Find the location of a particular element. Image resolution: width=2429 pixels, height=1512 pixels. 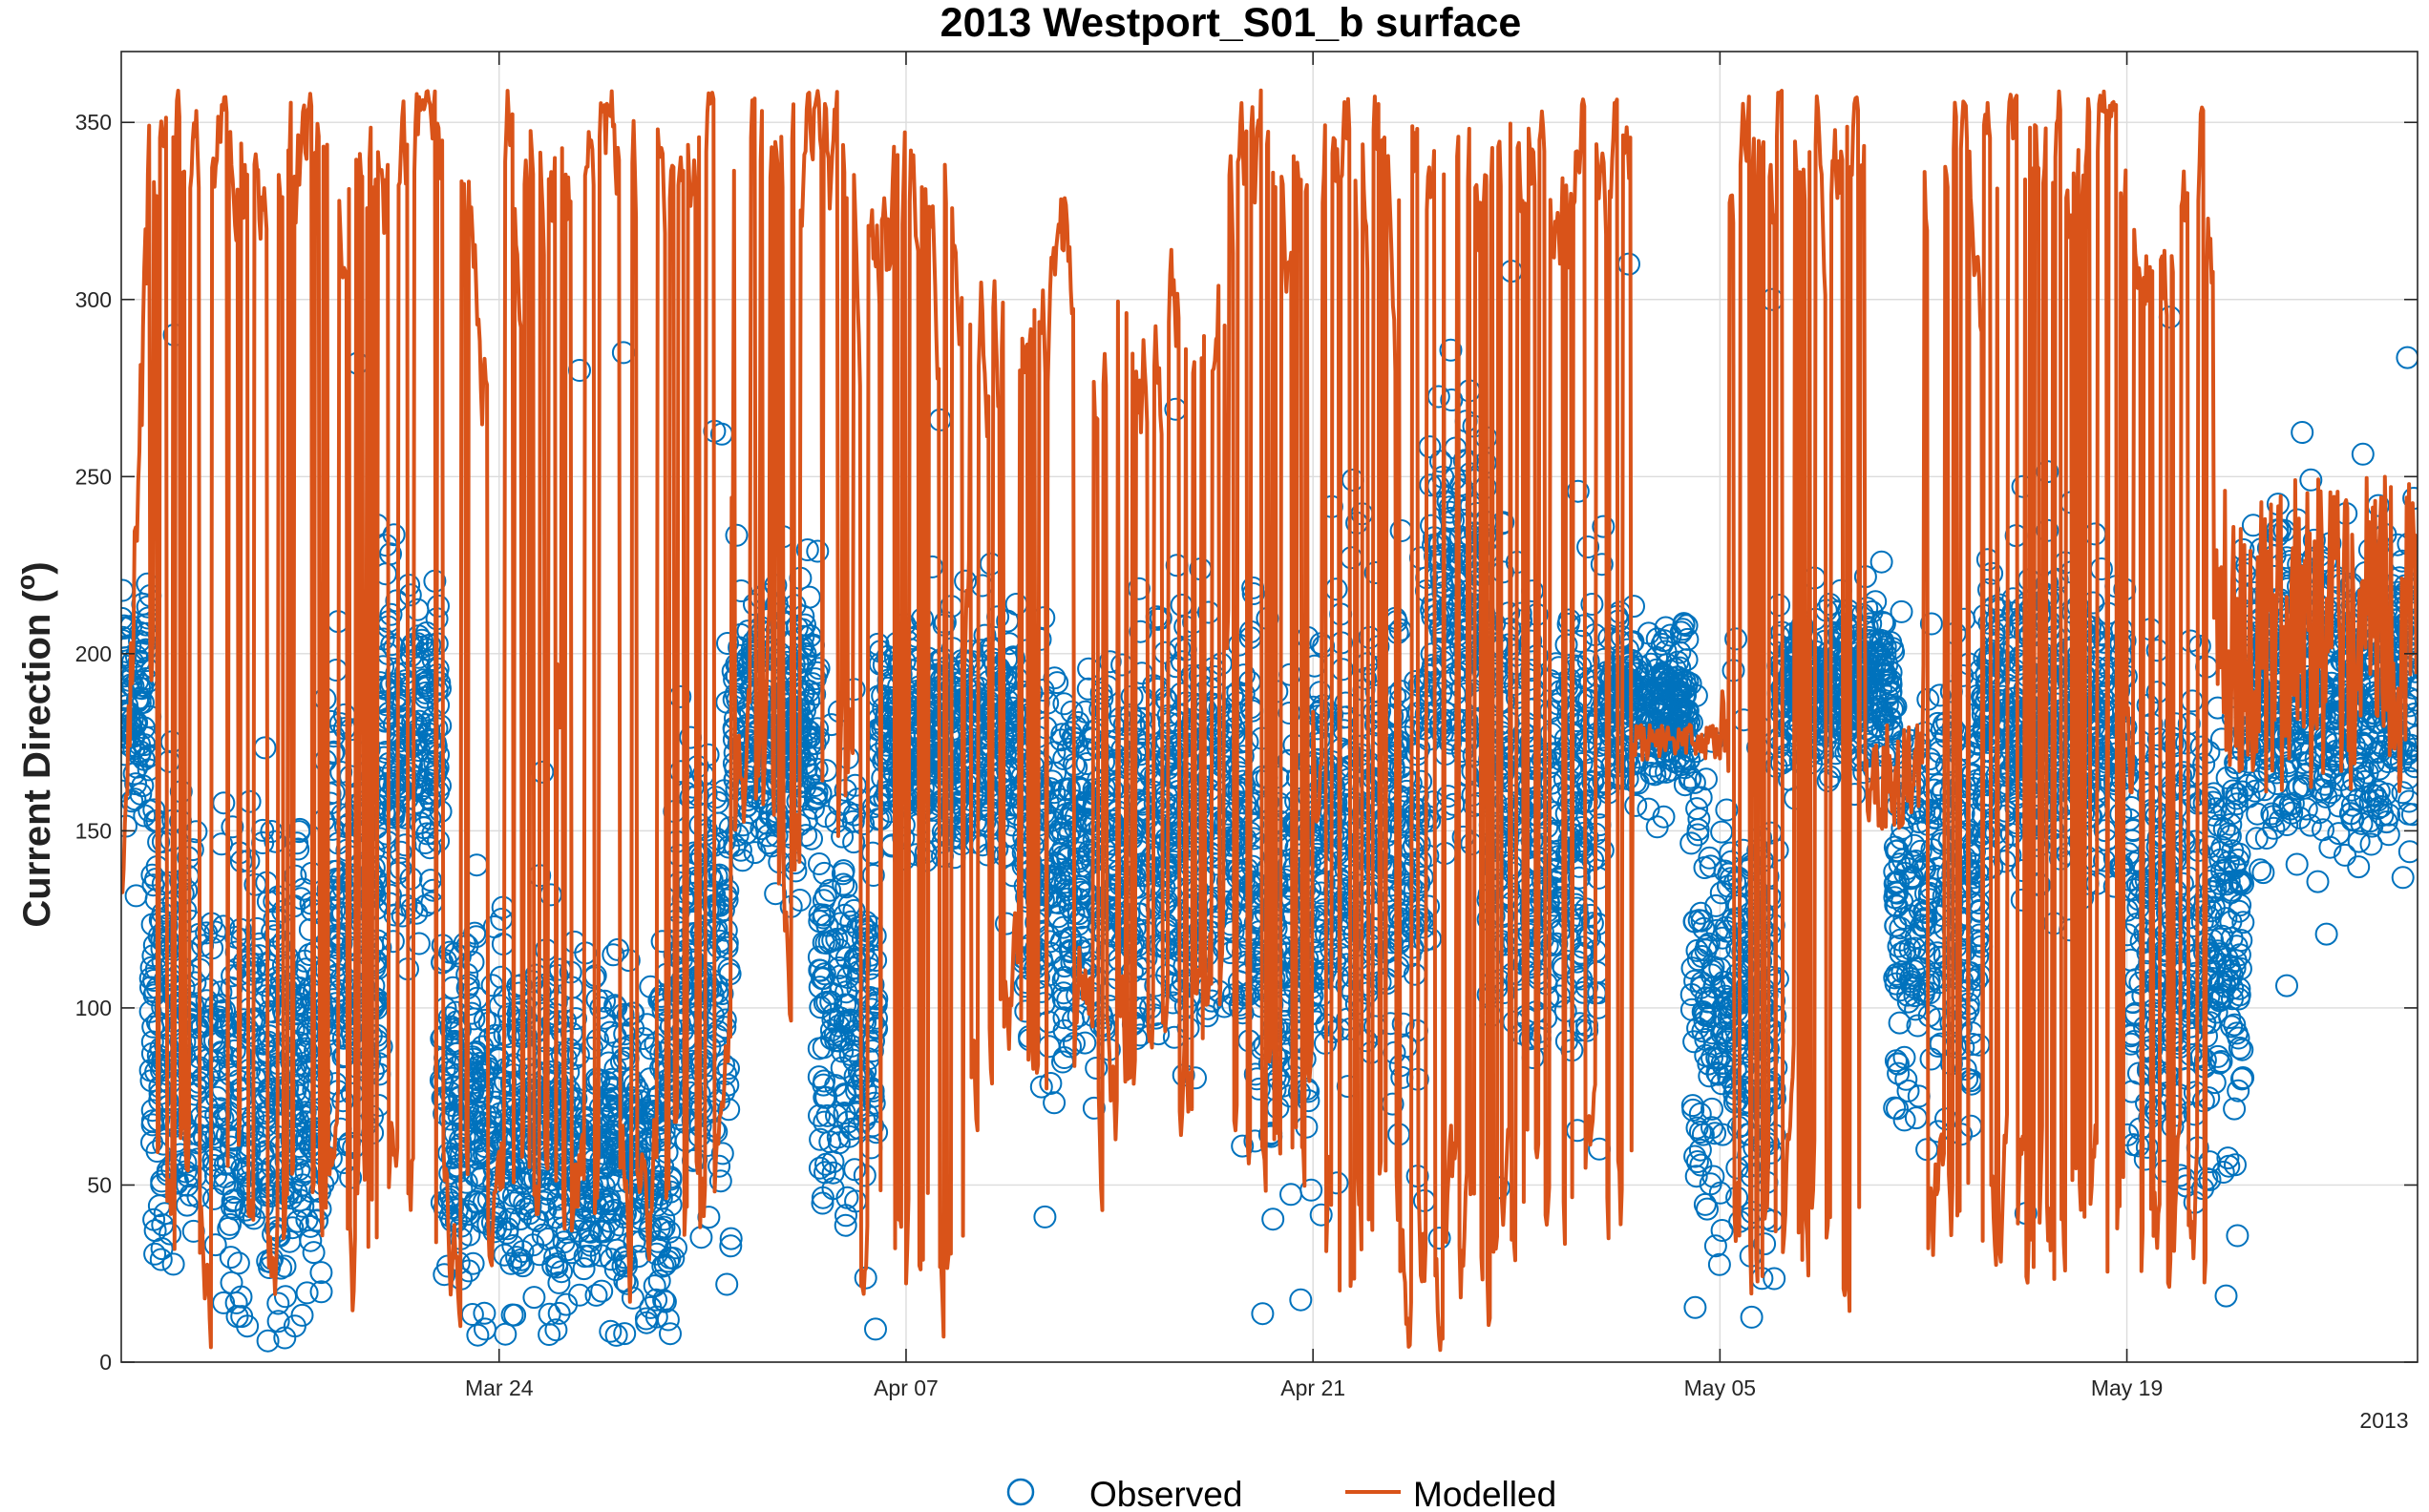

y-axis-label: Current Direction (o) is located at coordinates (35, 744).